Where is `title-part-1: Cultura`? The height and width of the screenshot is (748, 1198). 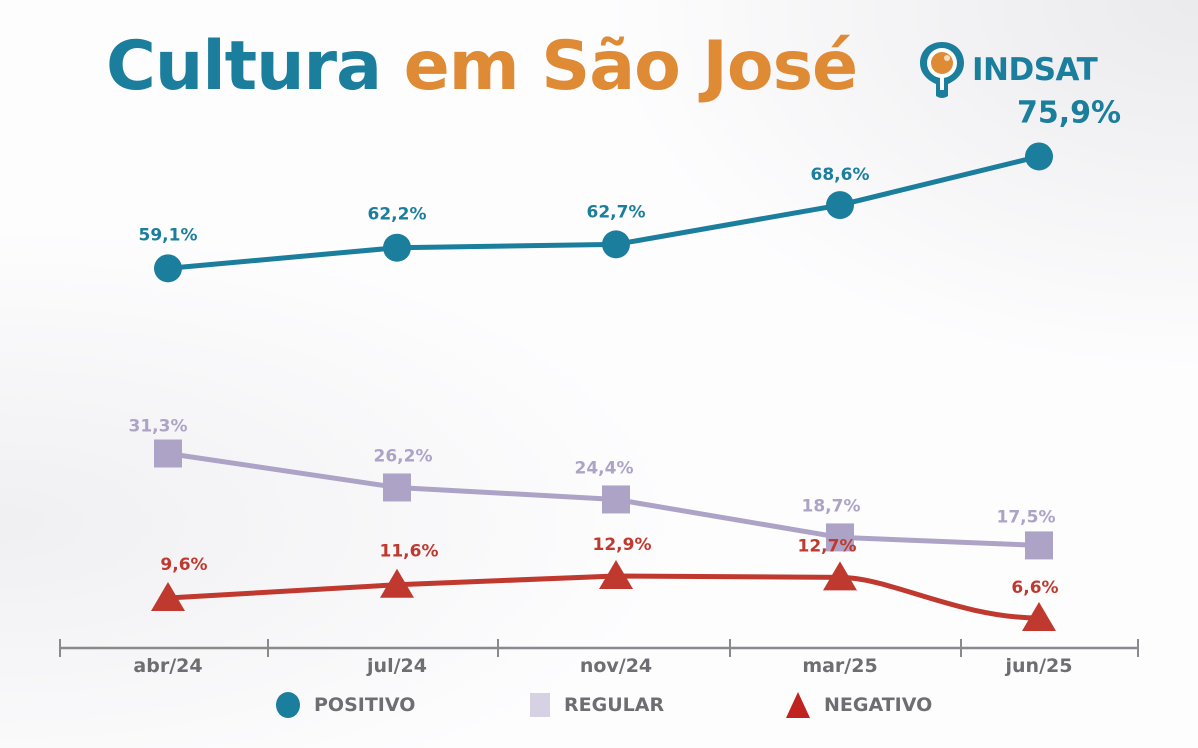
title-part-1: Cultura is located at coordinates (244, 66).